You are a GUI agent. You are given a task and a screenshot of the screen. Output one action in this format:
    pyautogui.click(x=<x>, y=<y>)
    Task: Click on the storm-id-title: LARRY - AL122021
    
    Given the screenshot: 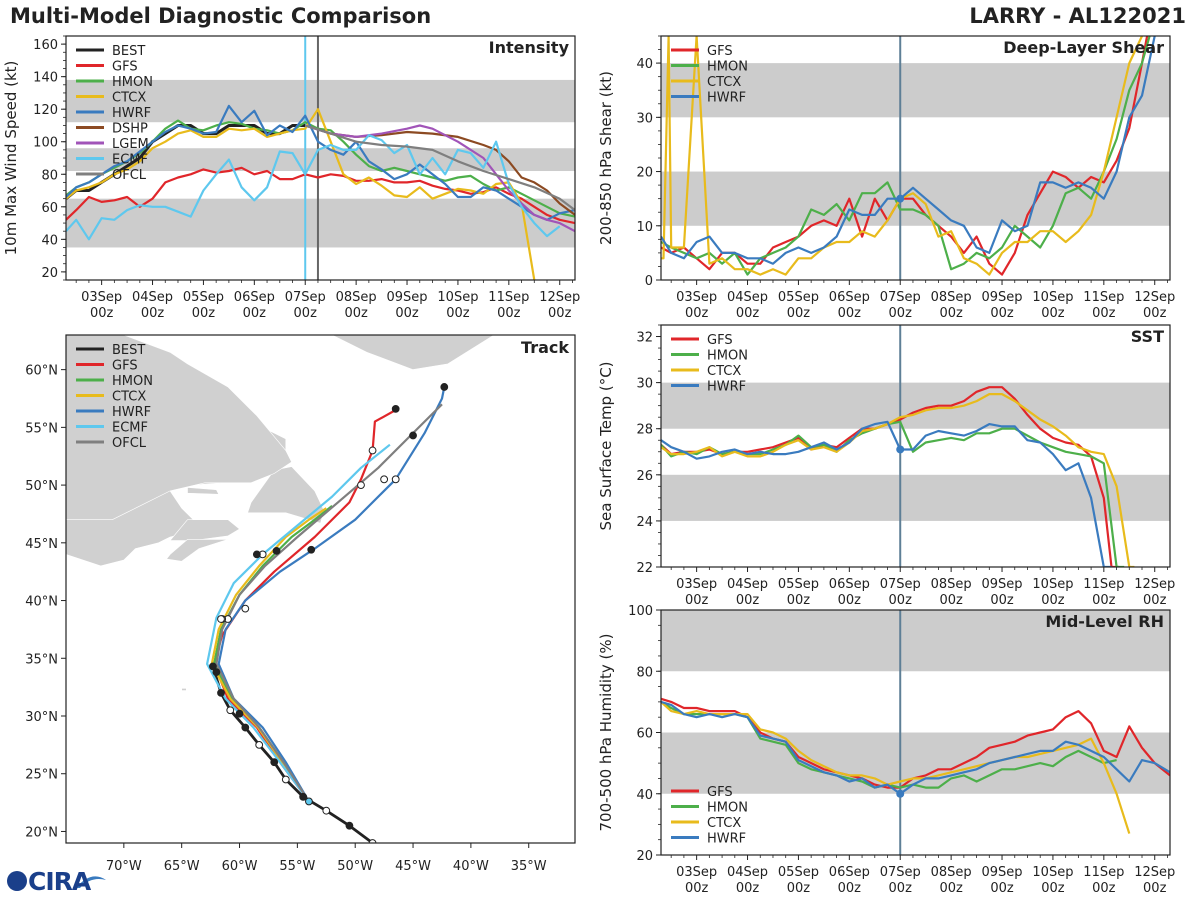 What is the action you would take?
    pyautogui.click(x=1077, y=16)
    